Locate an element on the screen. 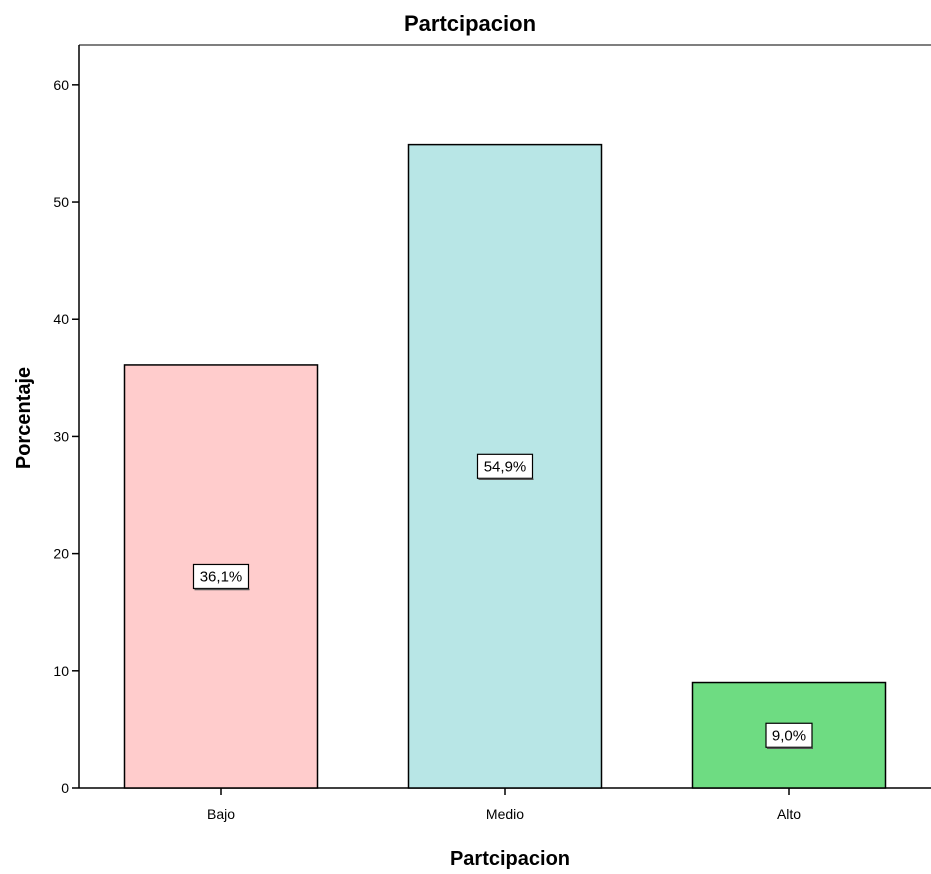  y-axis-ticks: 0 10 20 30 40 50 60 is located at coordinates (66, 436).